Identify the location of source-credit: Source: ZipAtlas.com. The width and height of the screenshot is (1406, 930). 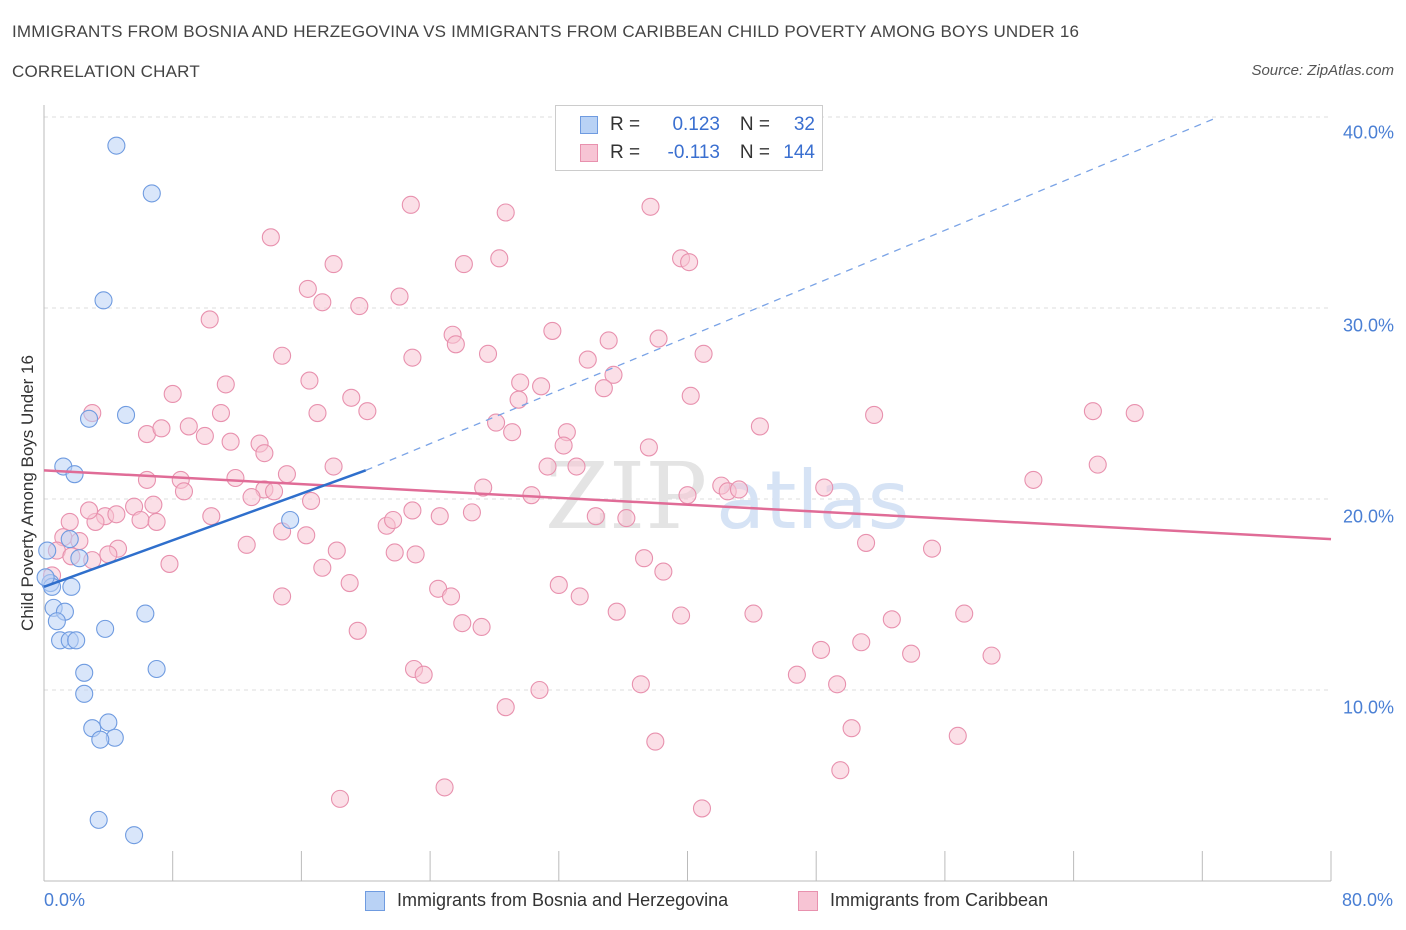
(1322, 70).